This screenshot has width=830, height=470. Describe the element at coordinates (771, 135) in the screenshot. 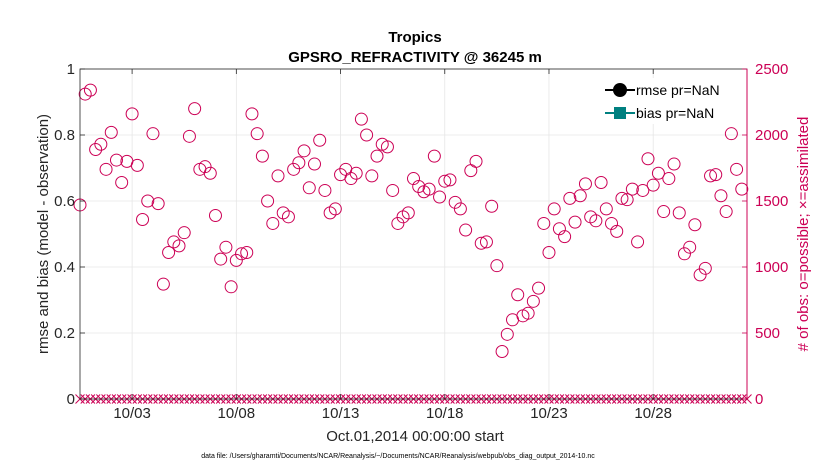

I see `y-tick-label-right: 2000` at that location.